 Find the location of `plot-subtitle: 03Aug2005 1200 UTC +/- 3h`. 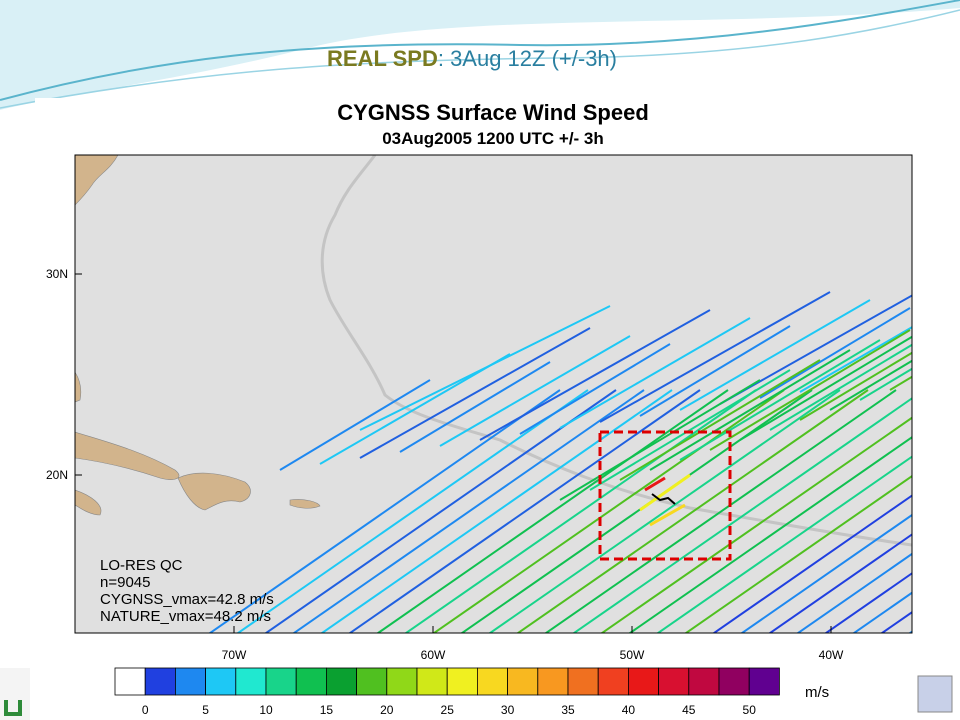

plot-subtitle: 03Aug2005 1200 UTC +/- 3h is located at coordinates (493, 138).